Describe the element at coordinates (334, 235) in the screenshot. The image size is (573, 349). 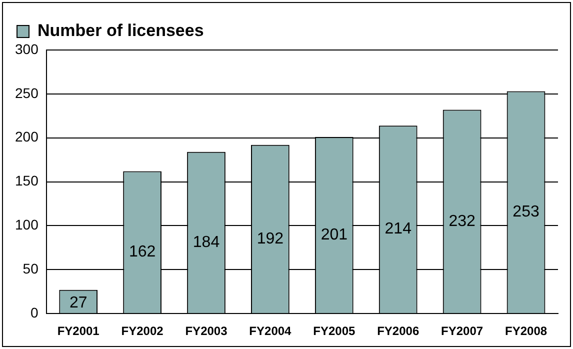
I see `data-label: 201` at that location.